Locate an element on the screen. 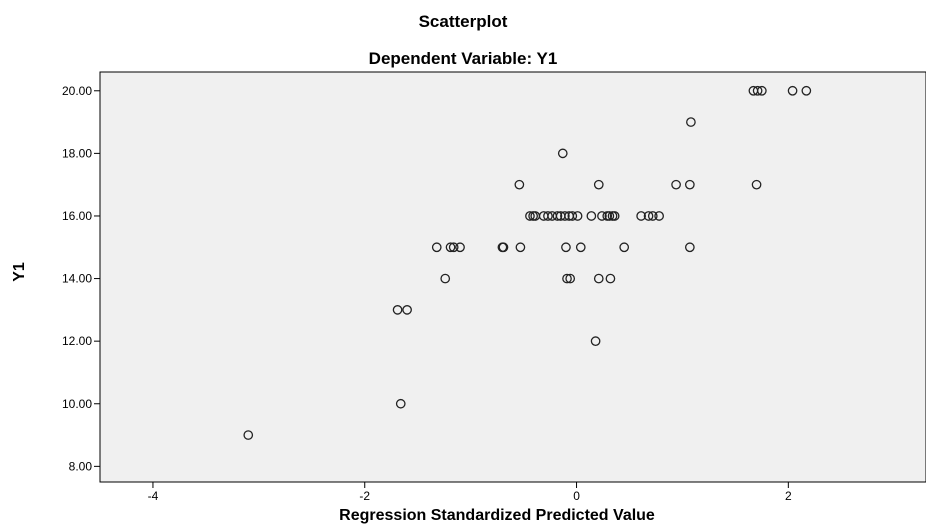 The height and width of the screenshot is (529, 926). chart-title: Scatterplot is located at coordinates (463, 21).